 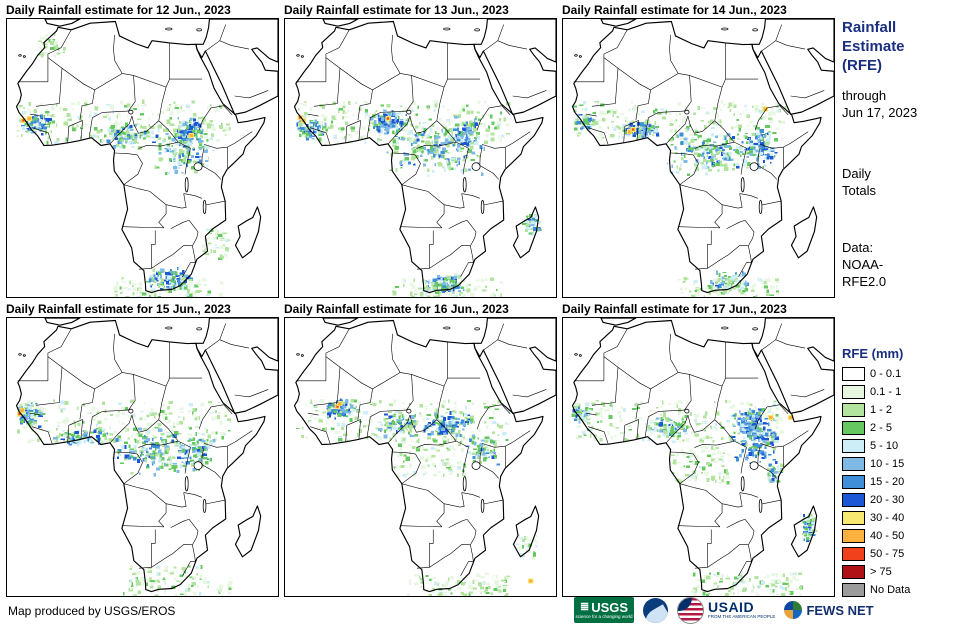 What do you see at coordinates (92, 611) in the screenshot?
I see `credit-text: Map produced by USGS/EROS` at bounding box center [92, 611].